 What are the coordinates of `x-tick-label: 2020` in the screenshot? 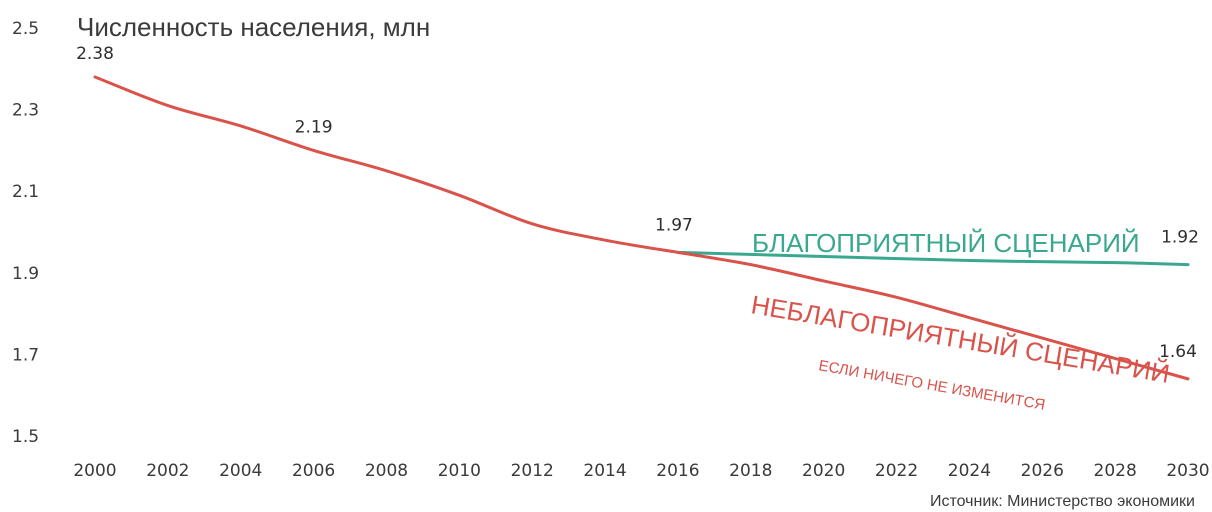 It's located at (823, 471).